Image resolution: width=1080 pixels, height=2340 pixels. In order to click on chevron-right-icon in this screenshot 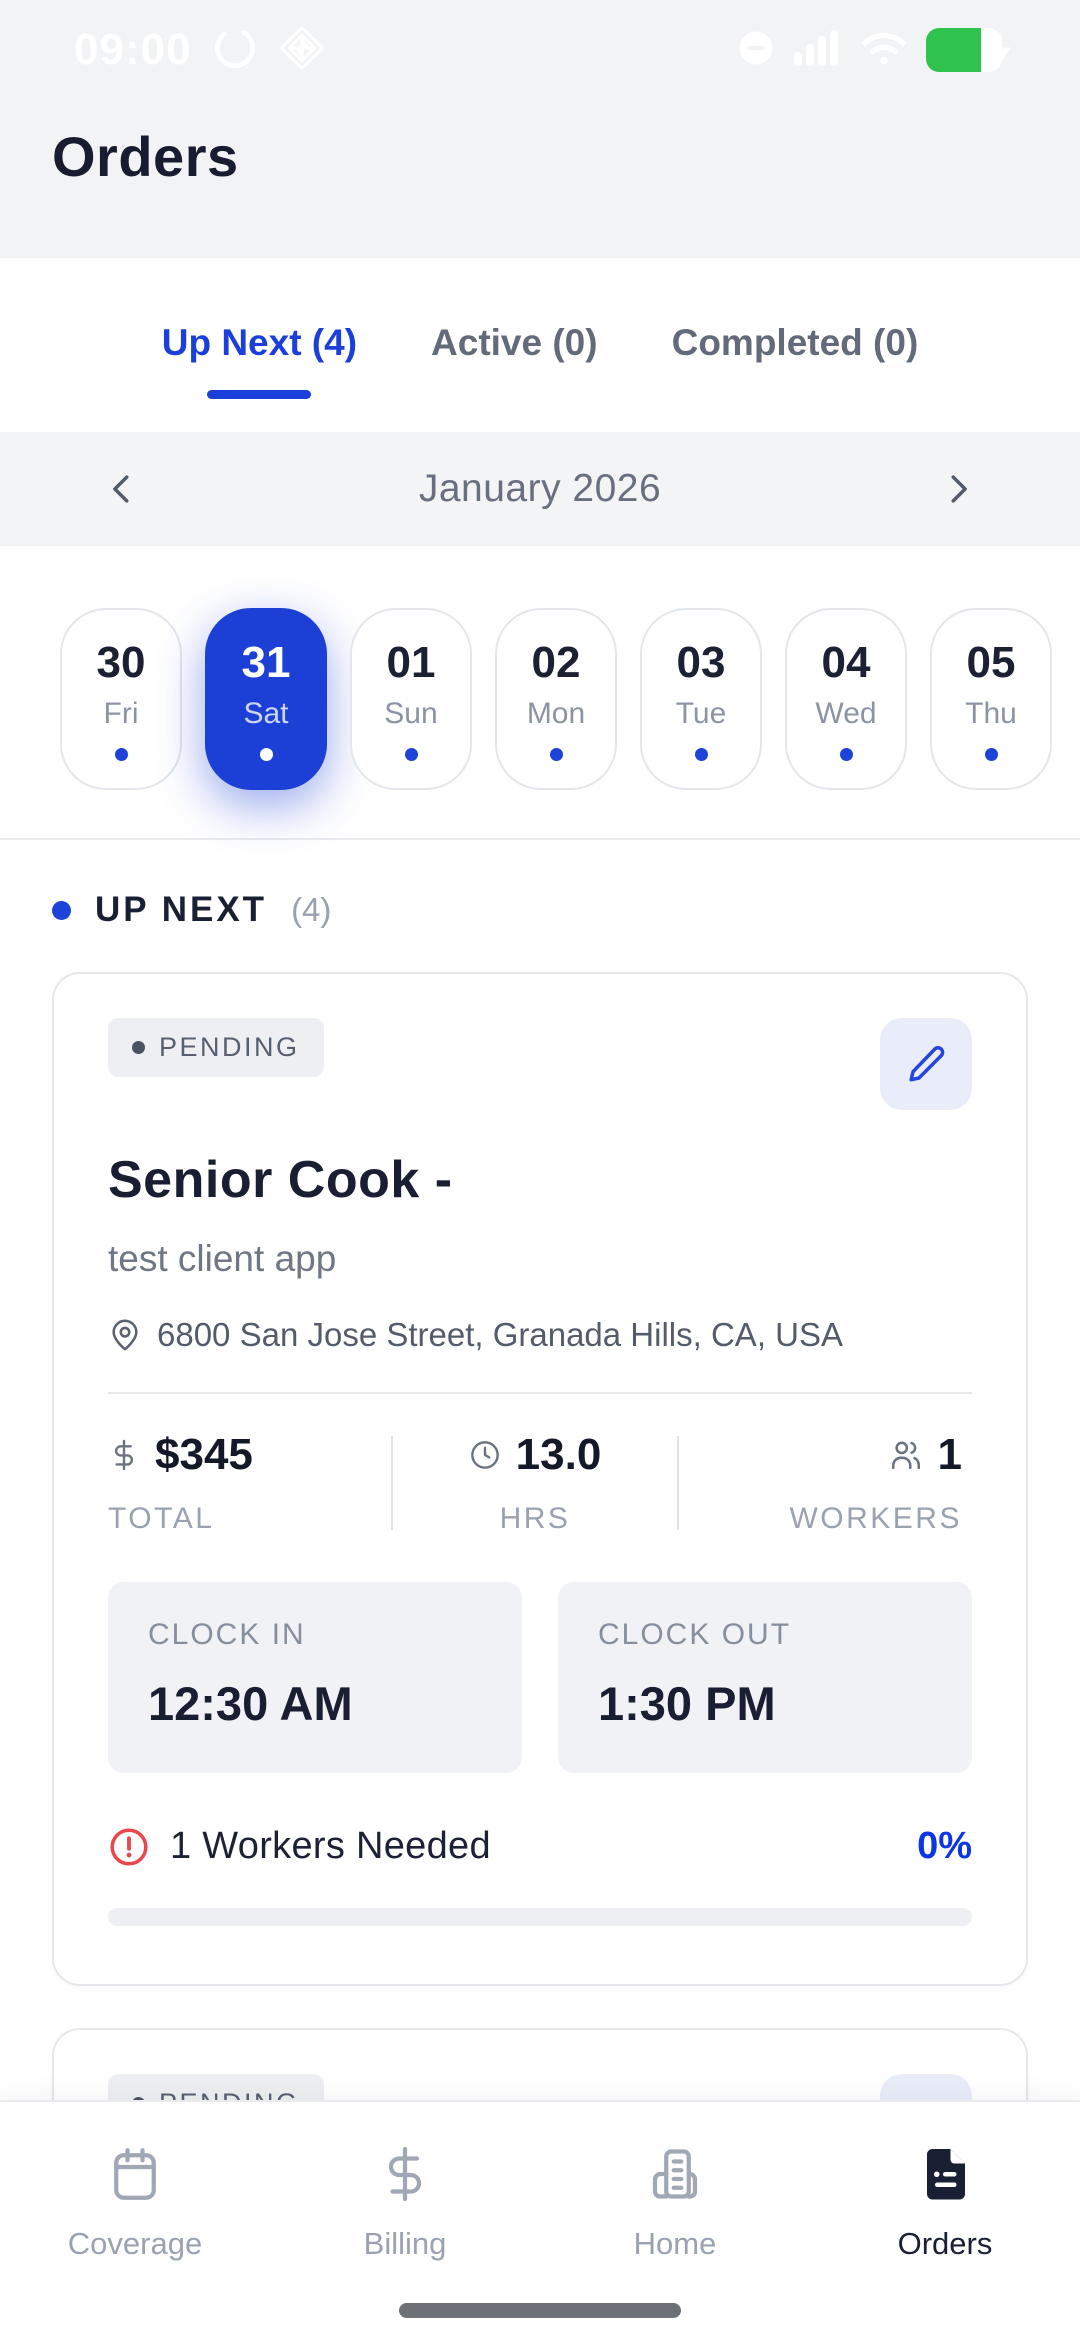, I will do `click(959, 489)`.